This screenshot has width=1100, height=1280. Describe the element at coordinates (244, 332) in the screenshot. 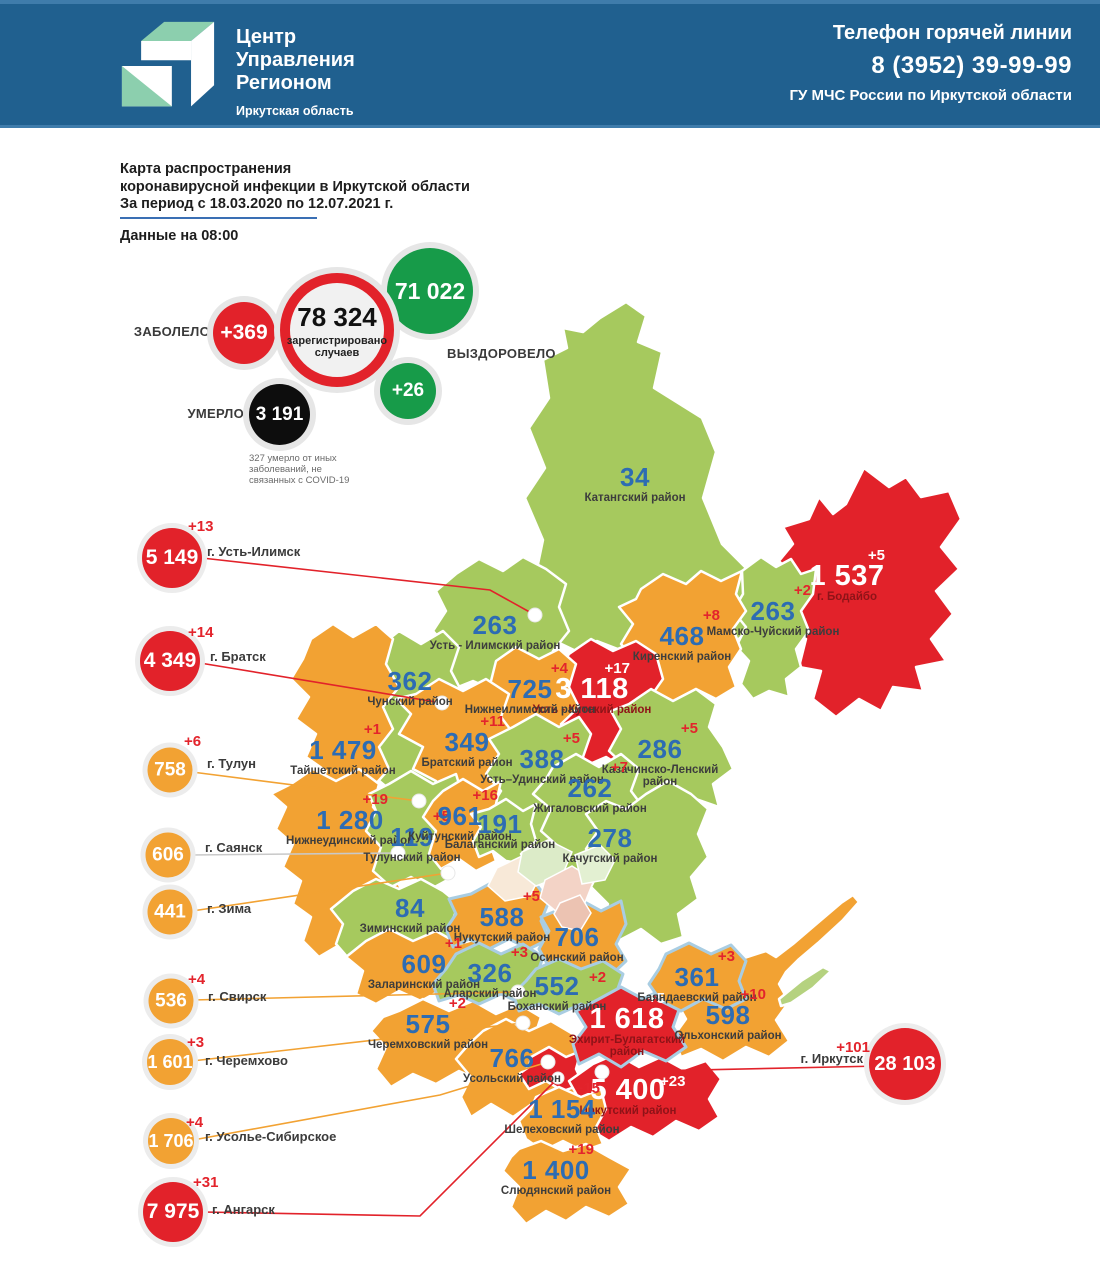

I see `sick-delta-value: +369` at that location.